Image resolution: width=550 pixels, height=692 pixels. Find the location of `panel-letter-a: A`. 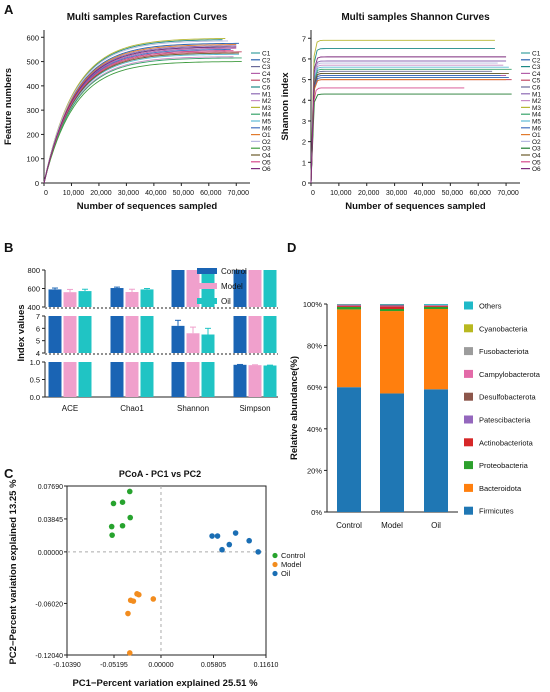

panel-letter-a: A is located at coordinates (9, 9).